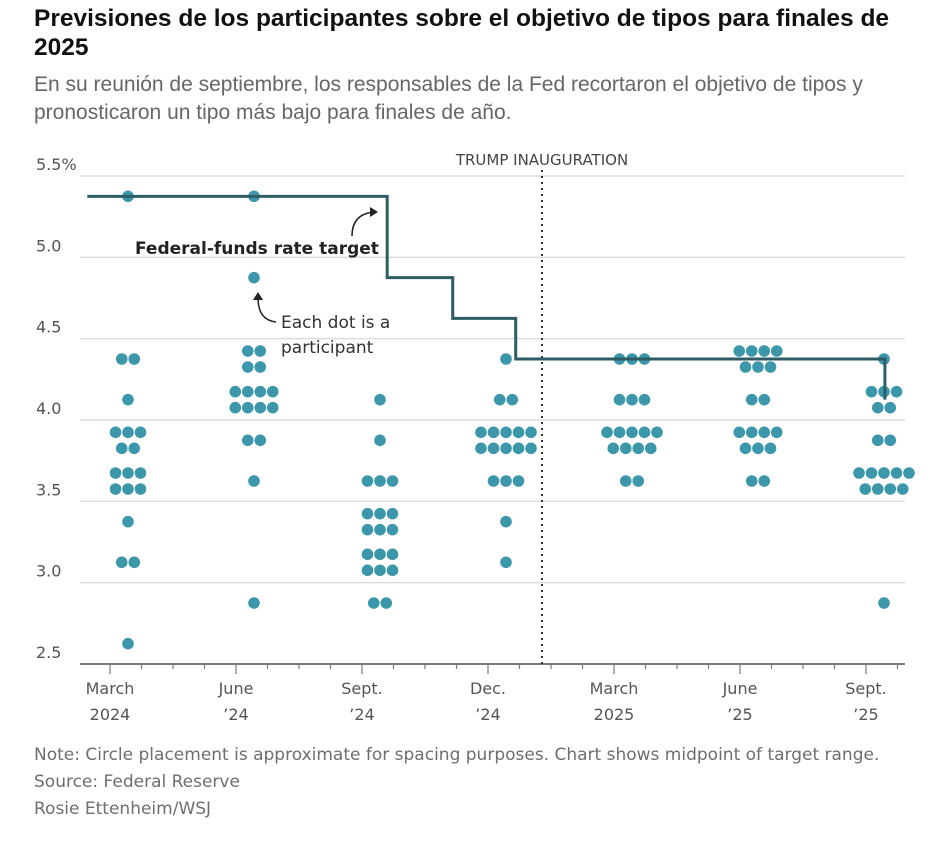 This screenshot has width=936, height=862. Describe the element at coordinates (48, 327) in the screenshot. I see `y-tick-label: 4.5` at that location.